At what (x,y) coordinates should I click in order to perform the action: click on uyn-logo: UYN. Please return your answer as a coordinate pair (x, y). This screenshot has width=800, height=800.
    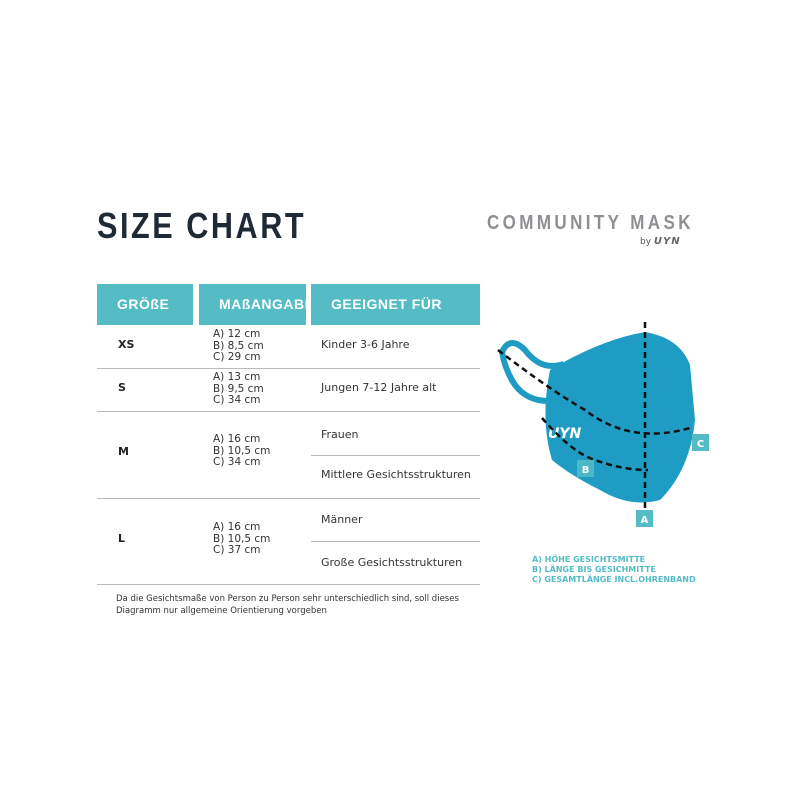
    Looking at the image, I should click on (667, 241).